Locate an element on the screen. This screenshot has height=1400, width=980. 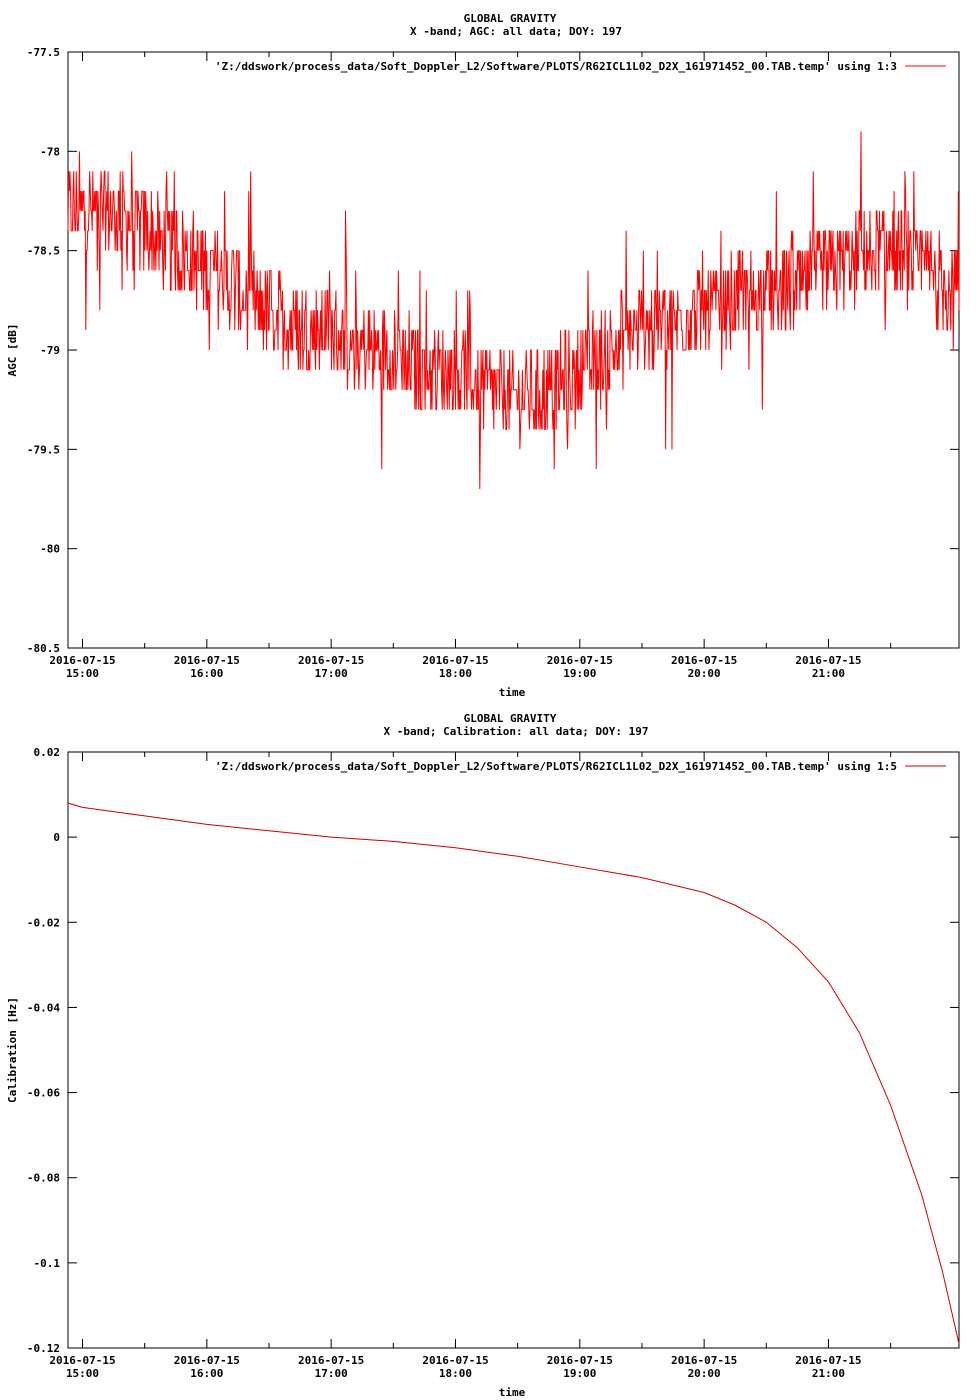
y-tick-label: -0.12 is located at coordinates (43, 1348).